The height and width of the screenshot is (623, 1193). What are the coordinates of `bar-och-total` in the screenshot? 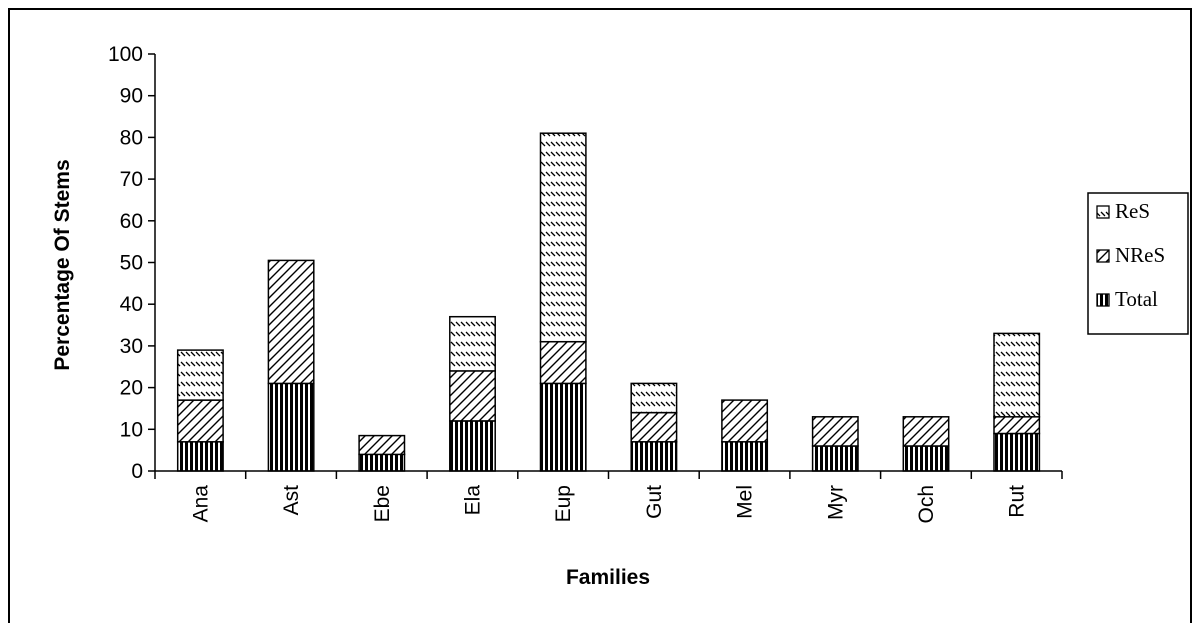 It's located at (926, 458).